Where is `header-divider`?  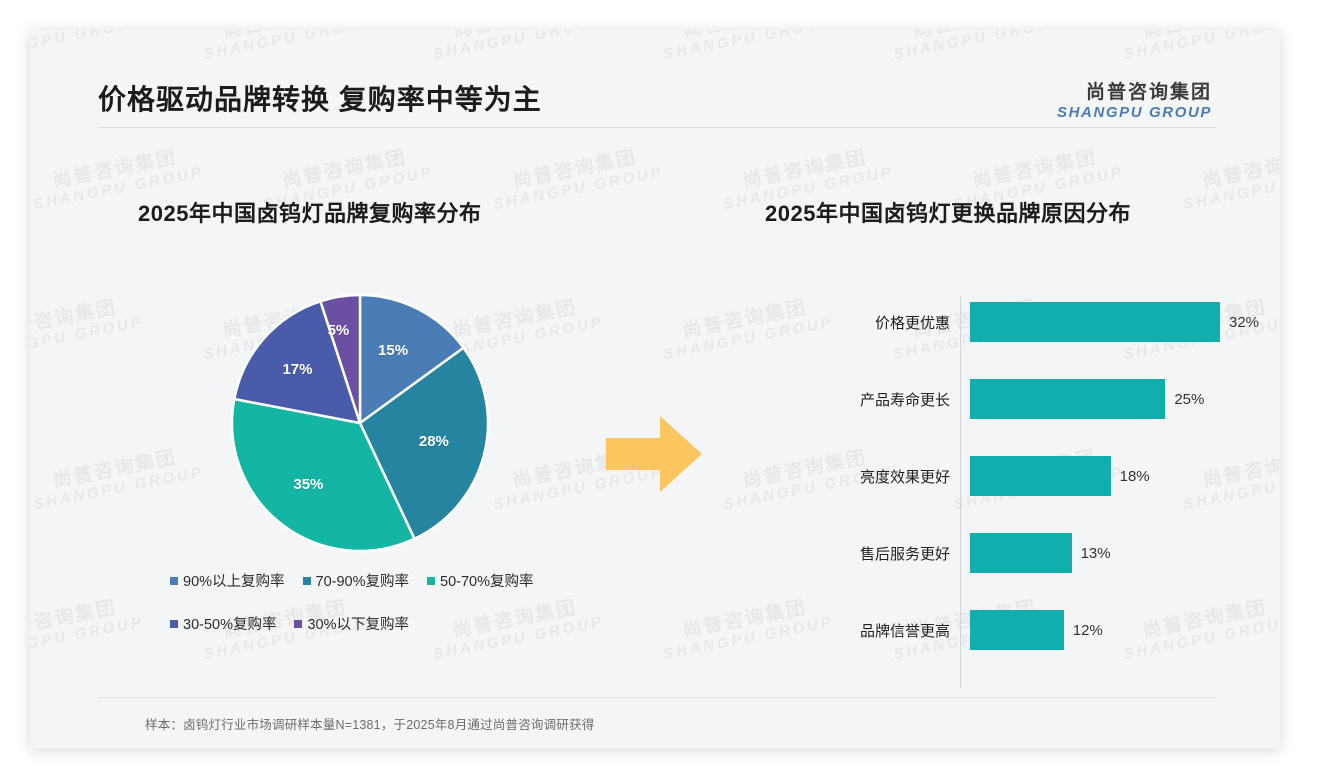 header-divider is located at coordinates (657, 127).